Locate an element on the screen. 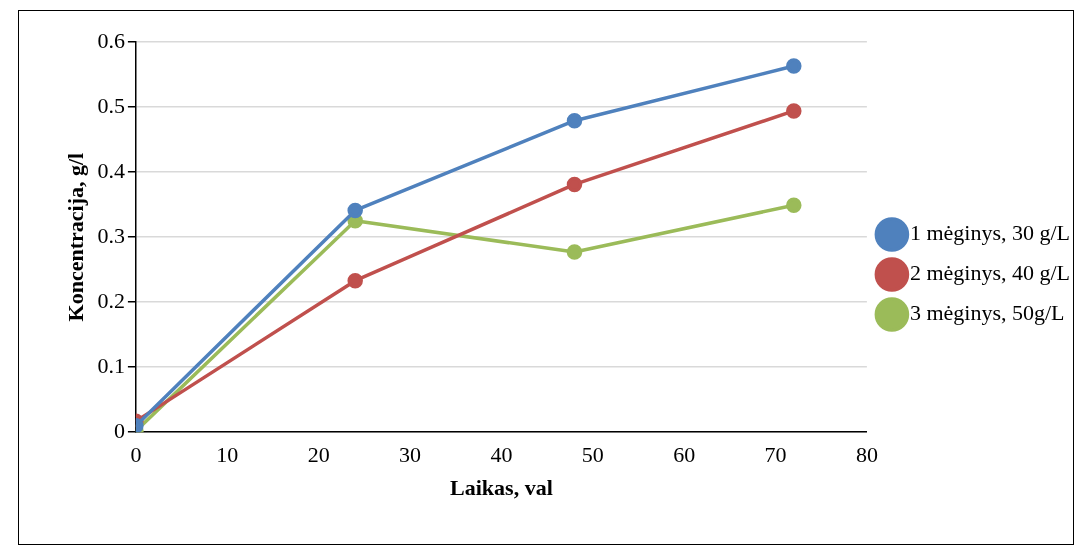 This screenshot has width=1092, height=554. y-axis-title: Koncentracija, g/l is located at coordinates (75, 237).